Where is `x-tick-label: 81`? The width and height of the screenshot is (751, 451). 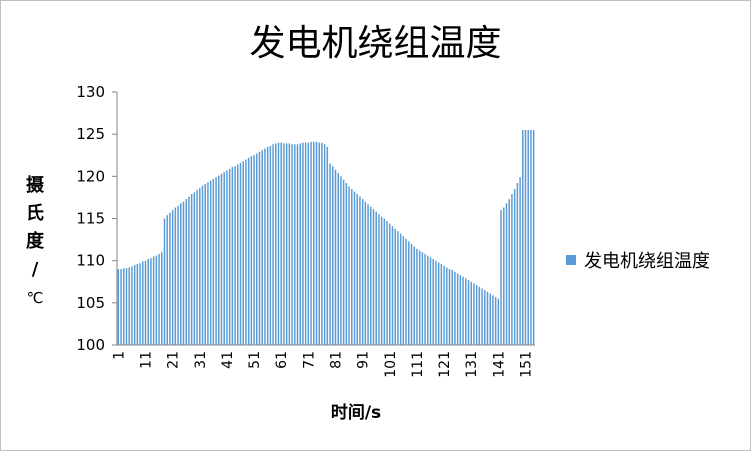
x-tick-label: 81 is located at coordinates (337, 360).